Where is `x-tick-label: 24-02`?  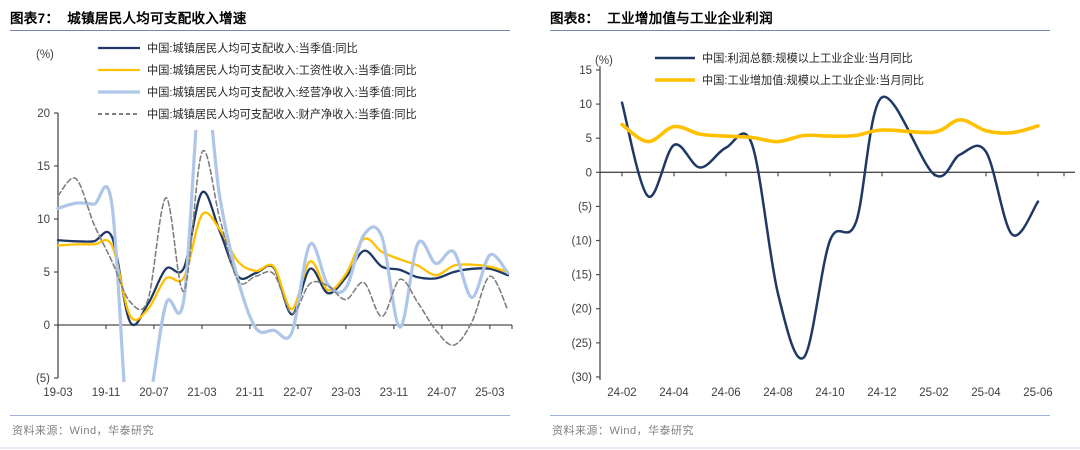
x-tick-label: 24-02 is located at coordinates (621, 393).